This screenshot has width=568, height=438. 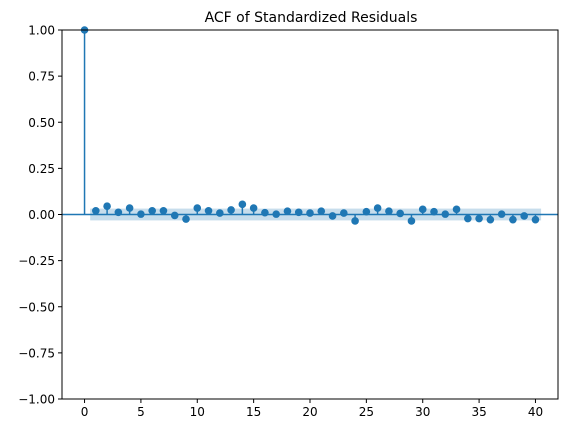 What do you see at coordinates (141, 412) in the screenshot?
I see `x-tick-label: 5` at bounding box center [141, 412].